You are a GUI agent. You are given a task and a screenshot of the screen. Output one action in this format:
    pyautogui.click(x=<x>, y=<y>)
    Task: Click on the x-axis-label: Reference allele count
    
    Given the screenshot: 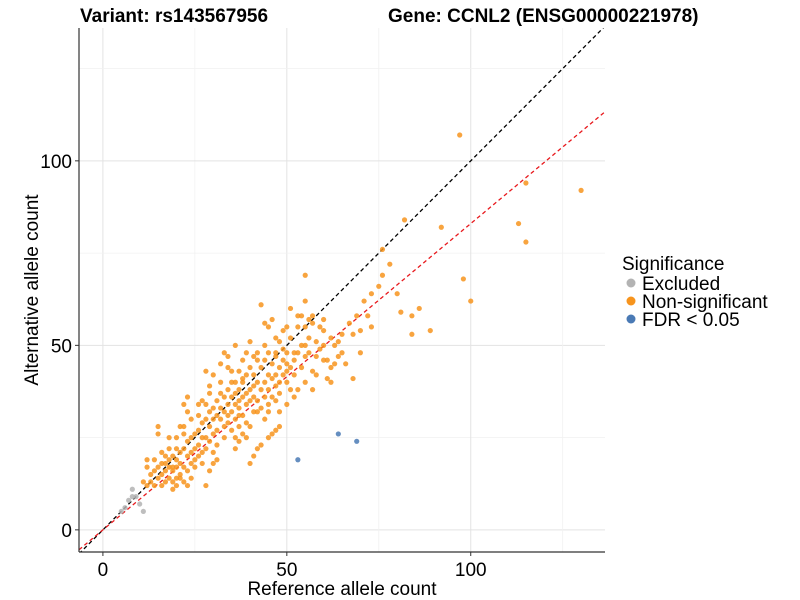 What is the action you would take?
    pyautogui.click(x=342, y=589)
    